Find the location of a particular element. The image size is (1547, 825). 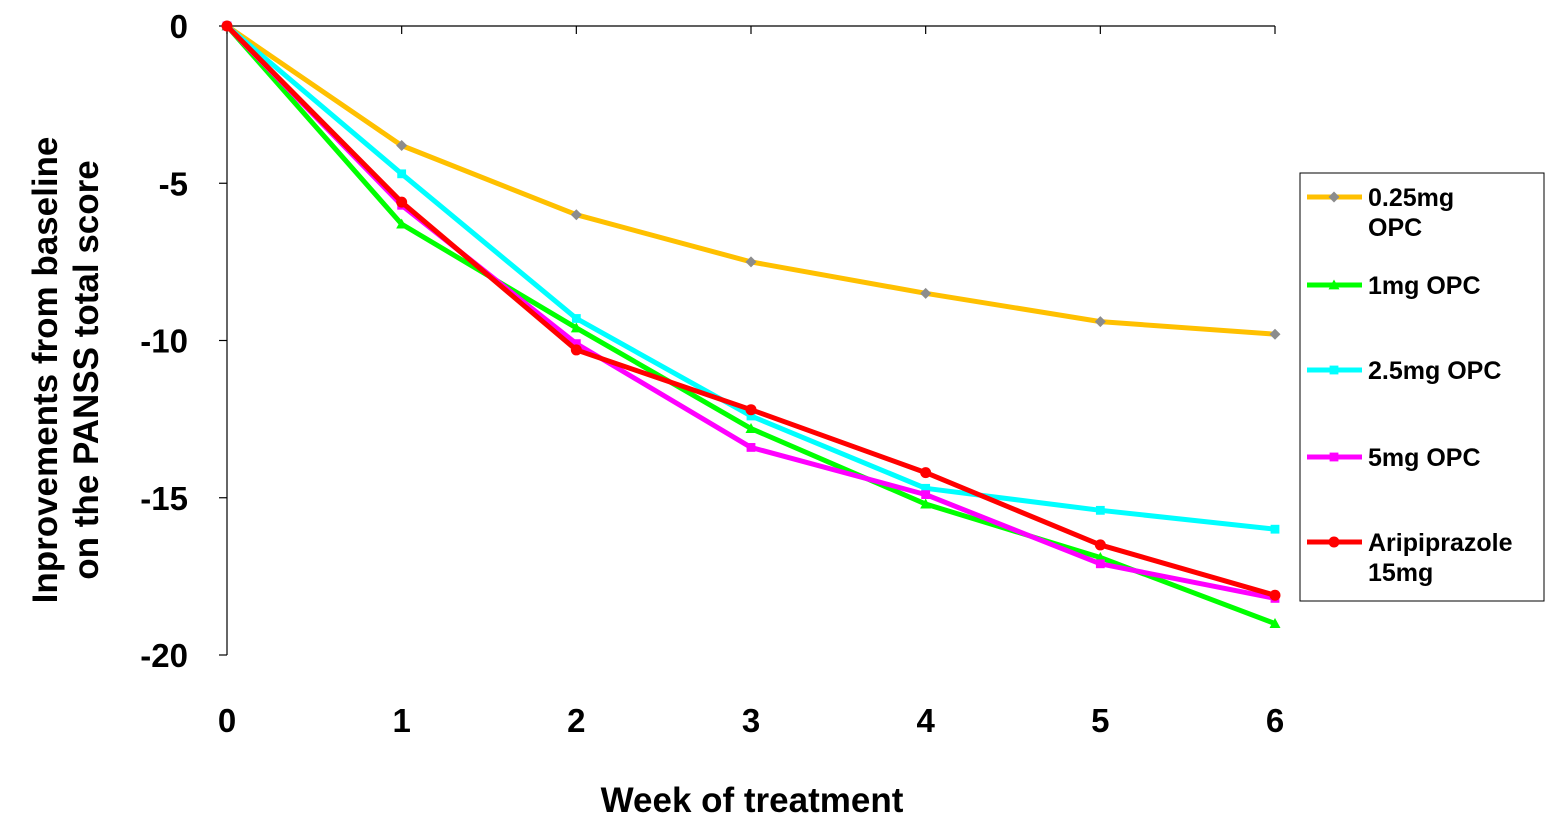

y-tick-label: -20 is located at coordinates (164, 655).